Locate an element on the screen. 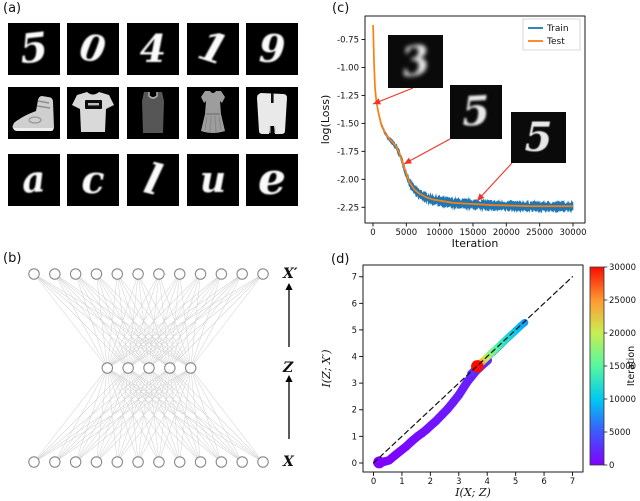 The height and width of the screenshot is (501, 640). dress-icon is located at coordinates (213, 112).